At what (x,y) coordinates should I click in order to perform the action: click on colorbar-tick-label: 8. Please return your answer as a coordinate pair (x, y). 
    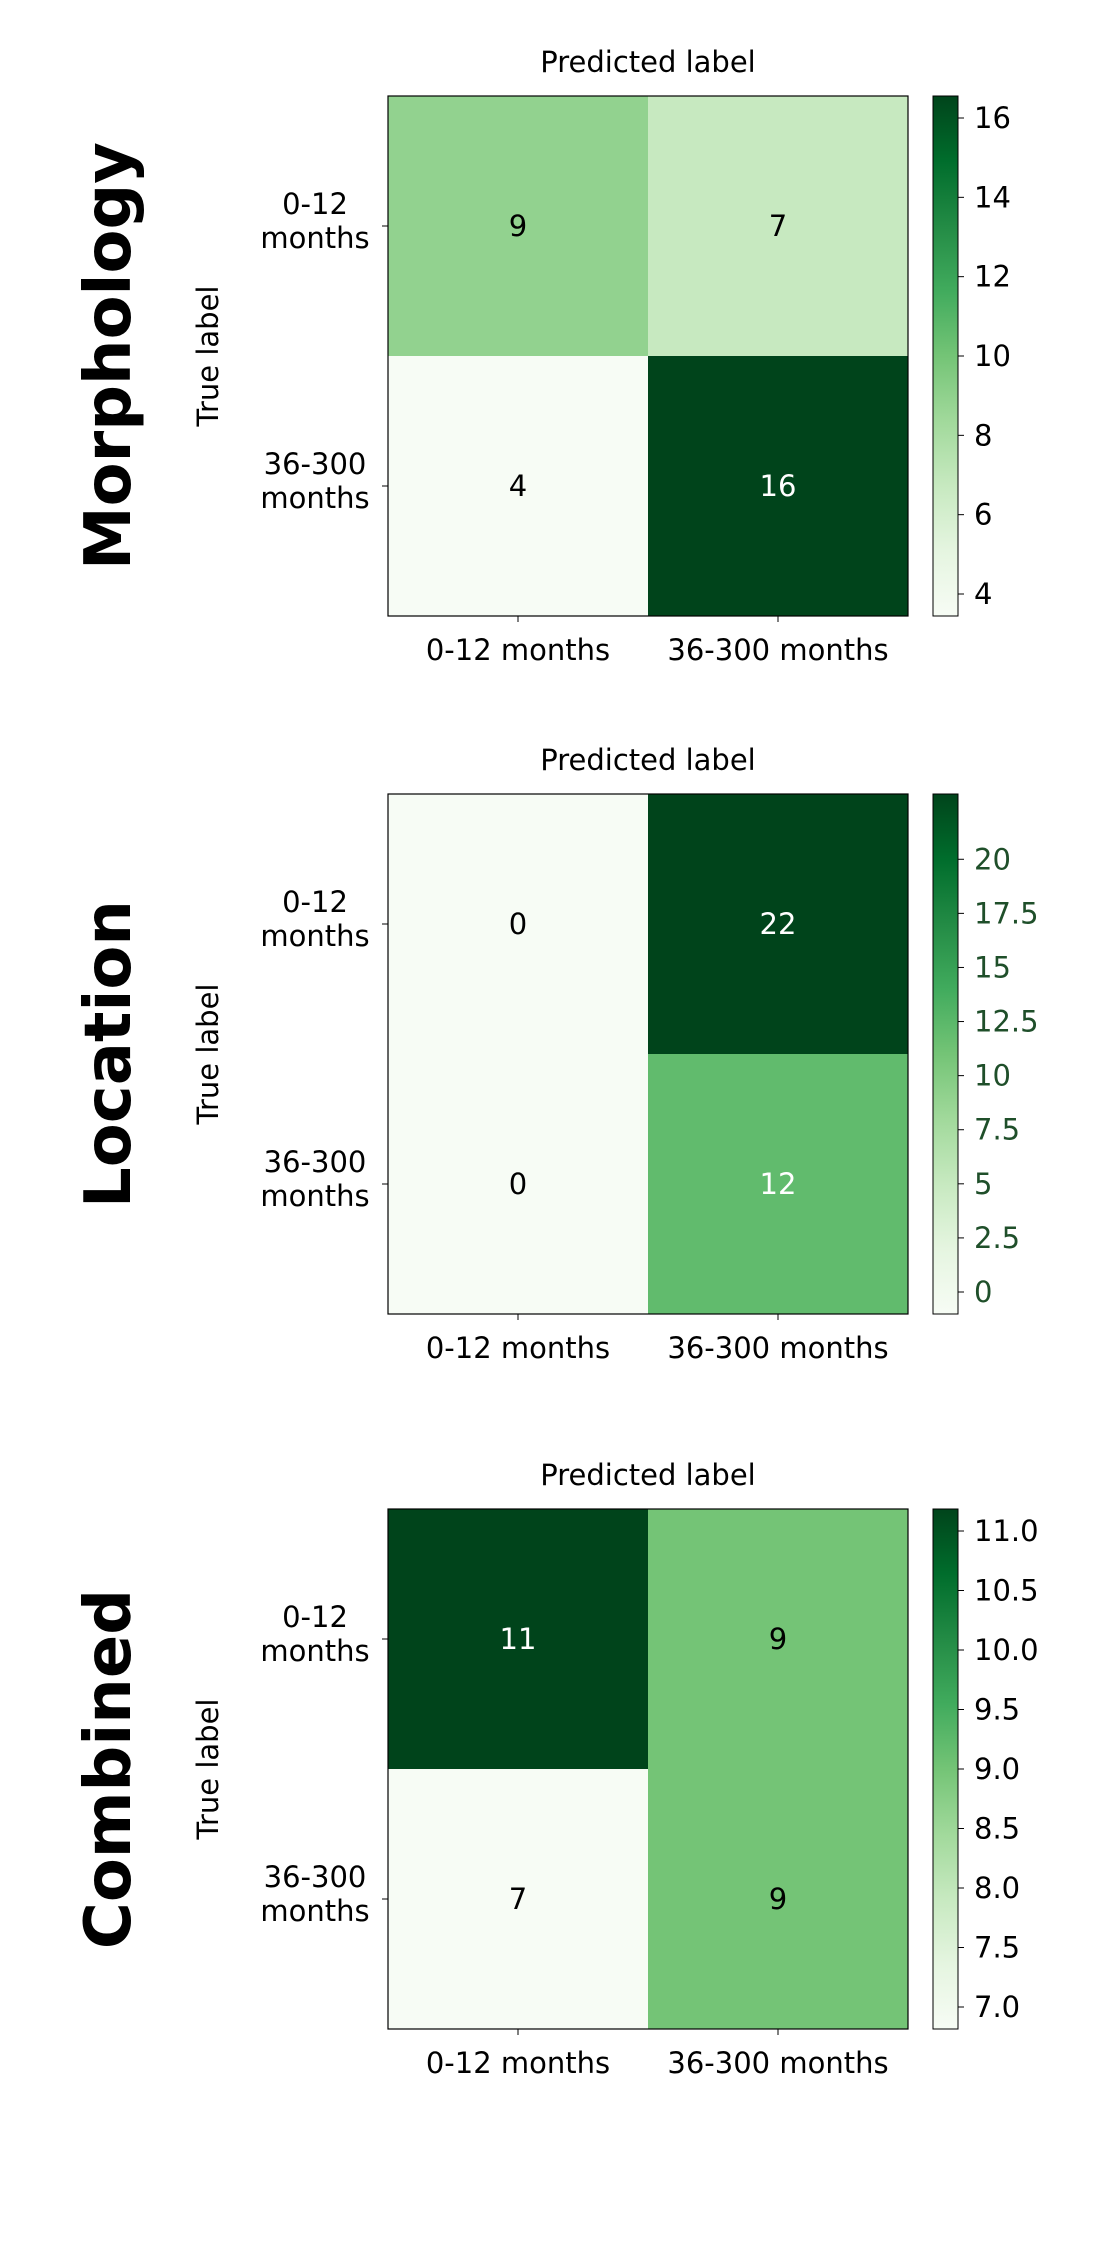
    Looking at the image, I should click on (983, 435).